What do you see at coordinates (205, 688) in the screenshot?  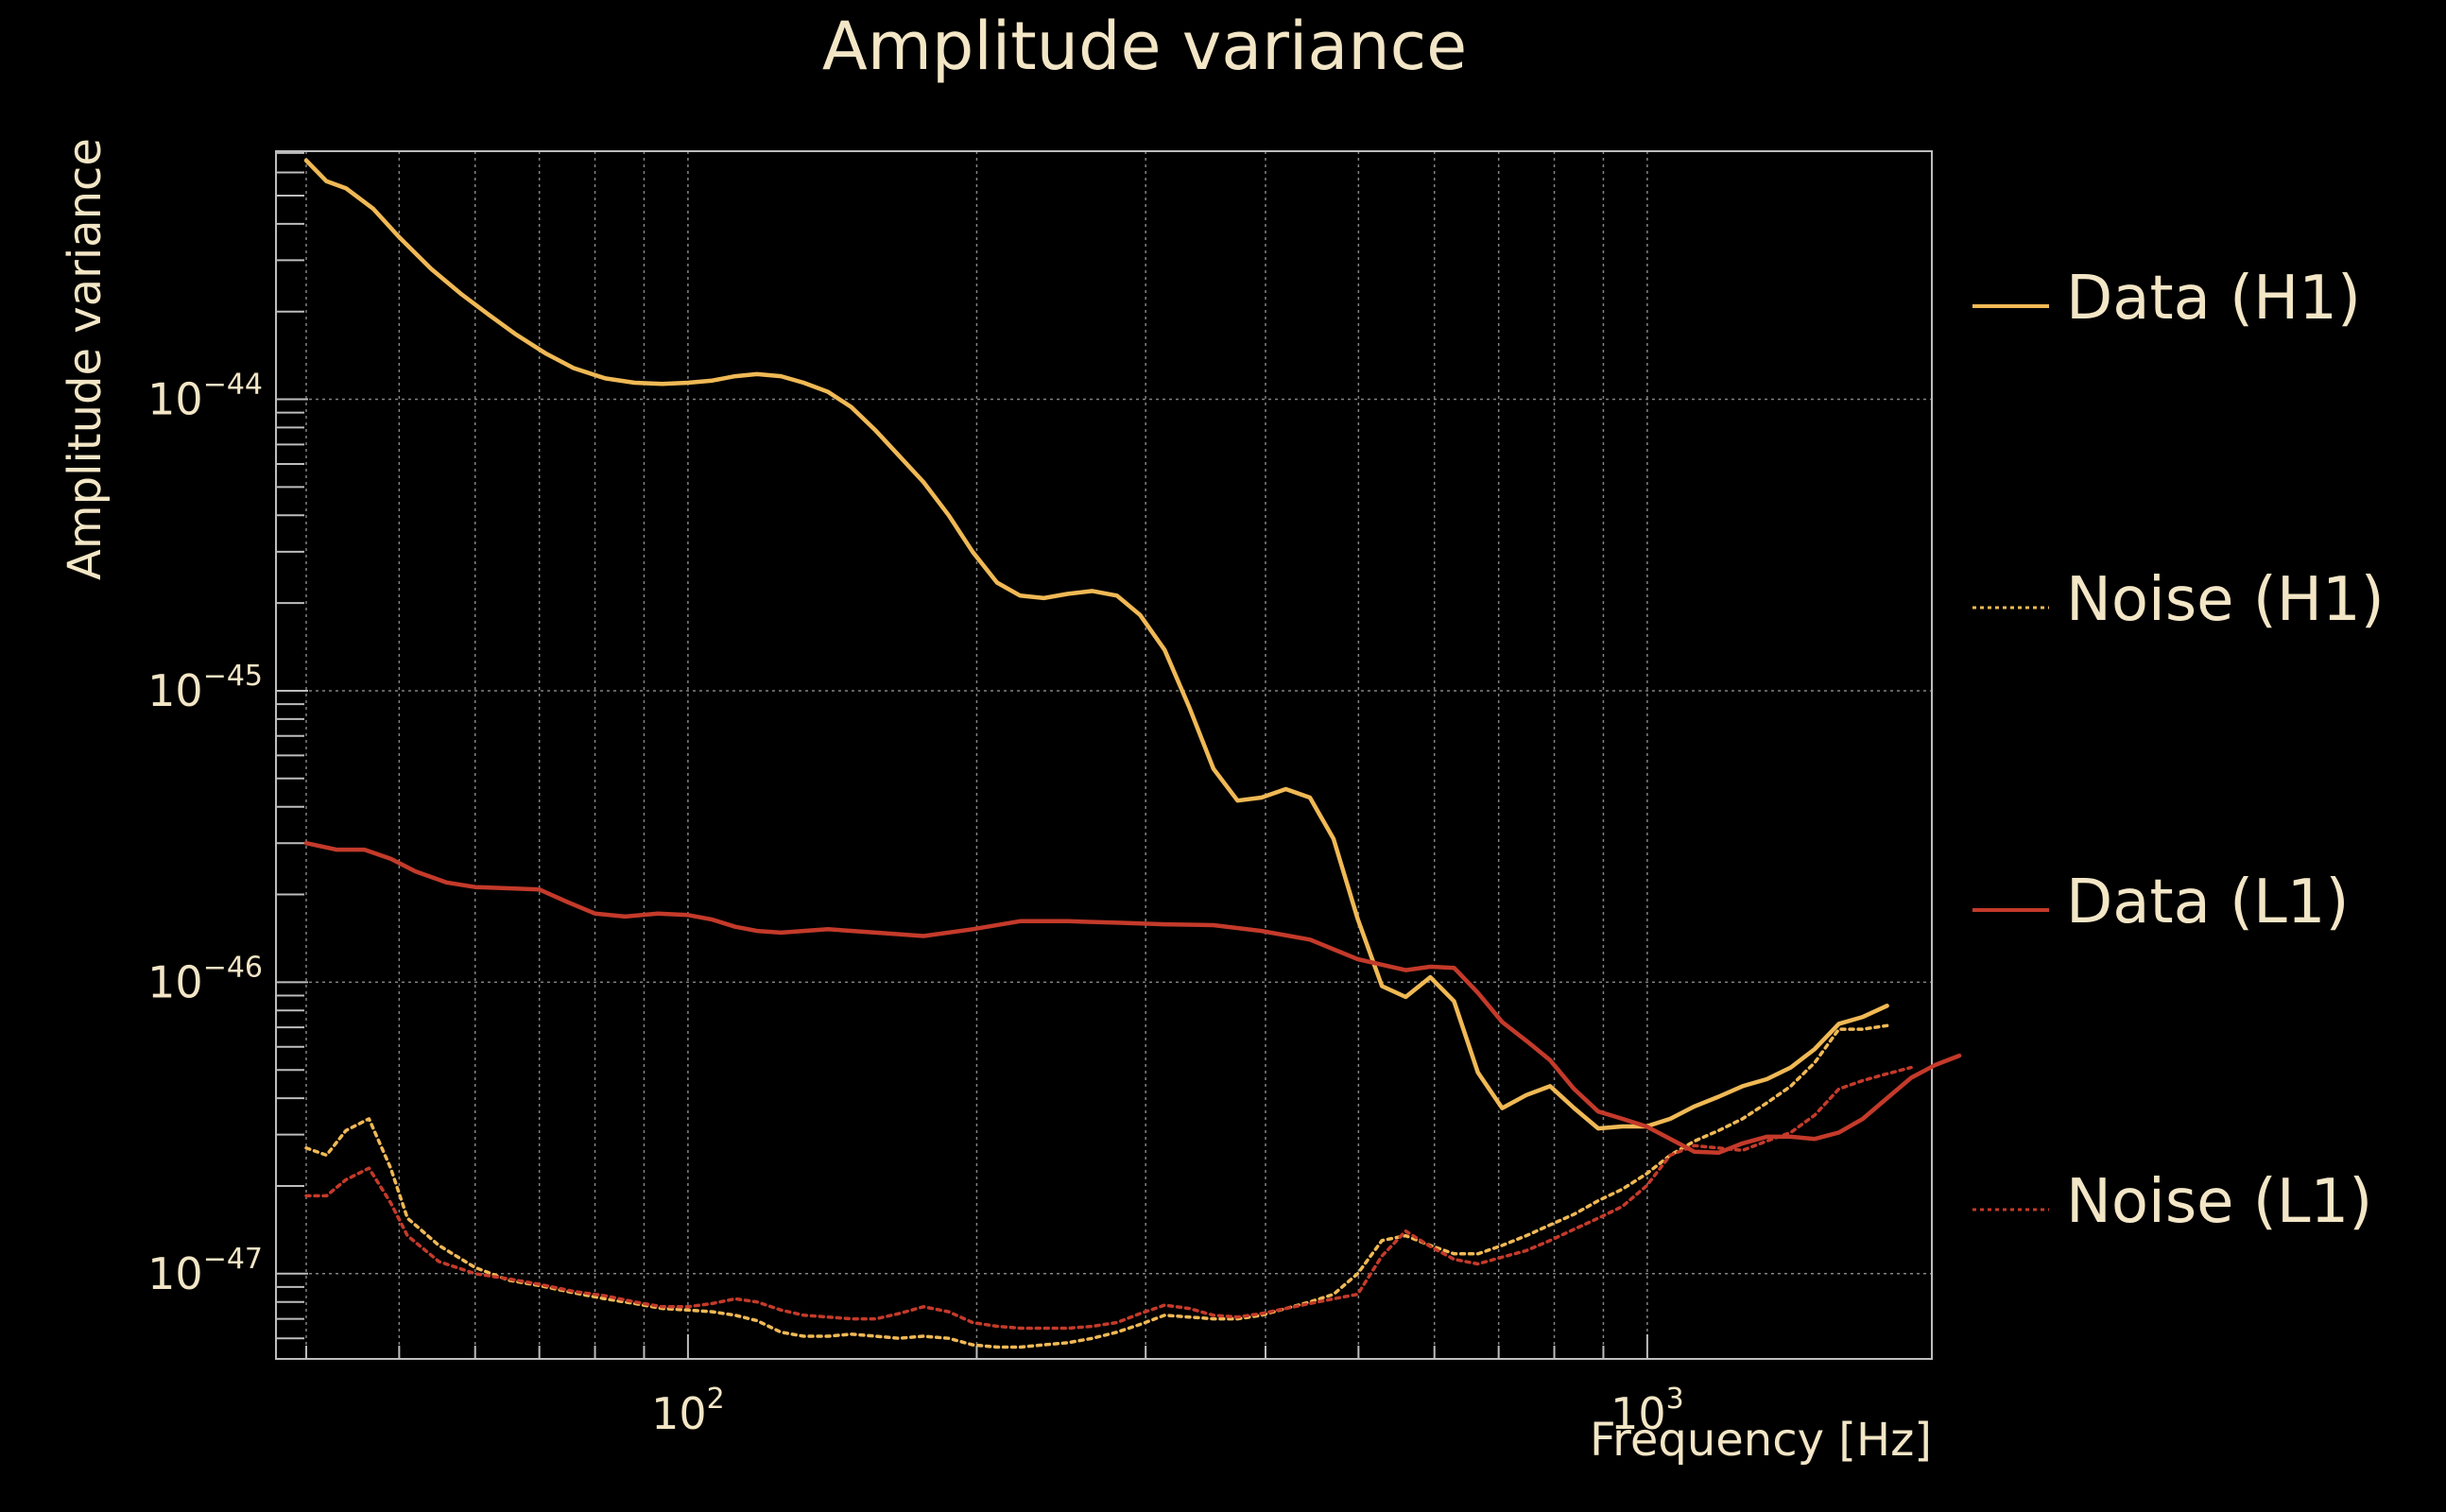 I see `y-tick-label: 10−45` at bounding box center [205, 688].